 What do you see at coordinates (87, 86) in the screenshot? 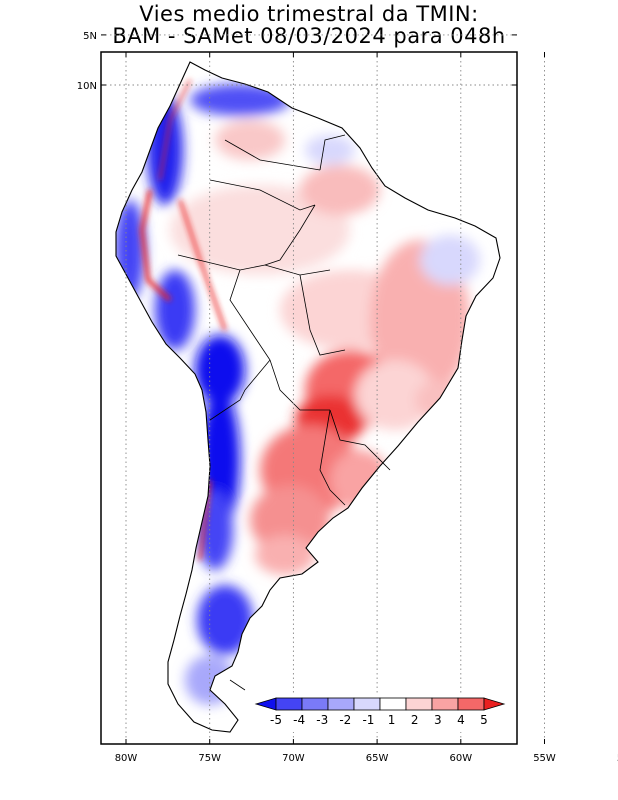
I see `lat-tick-label: 10N` at bounding box center [87, 86].